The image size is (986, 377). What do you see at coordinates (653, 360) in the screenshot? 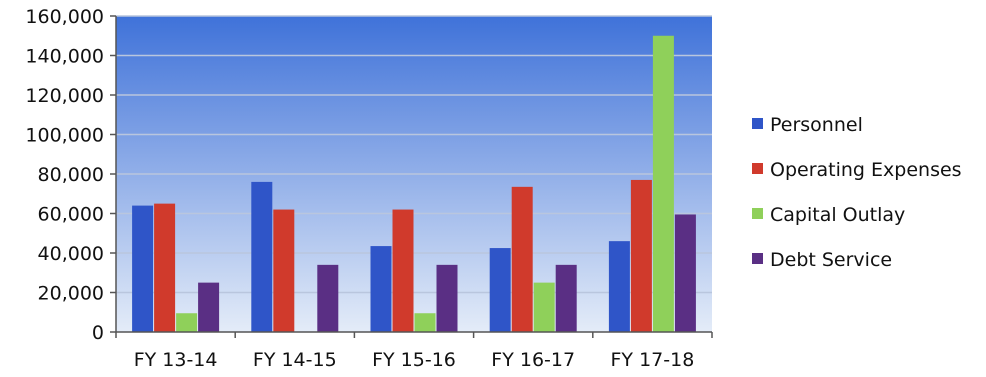
I see `x-tick-label: FY 17-18` at bounding box center [653, 360].